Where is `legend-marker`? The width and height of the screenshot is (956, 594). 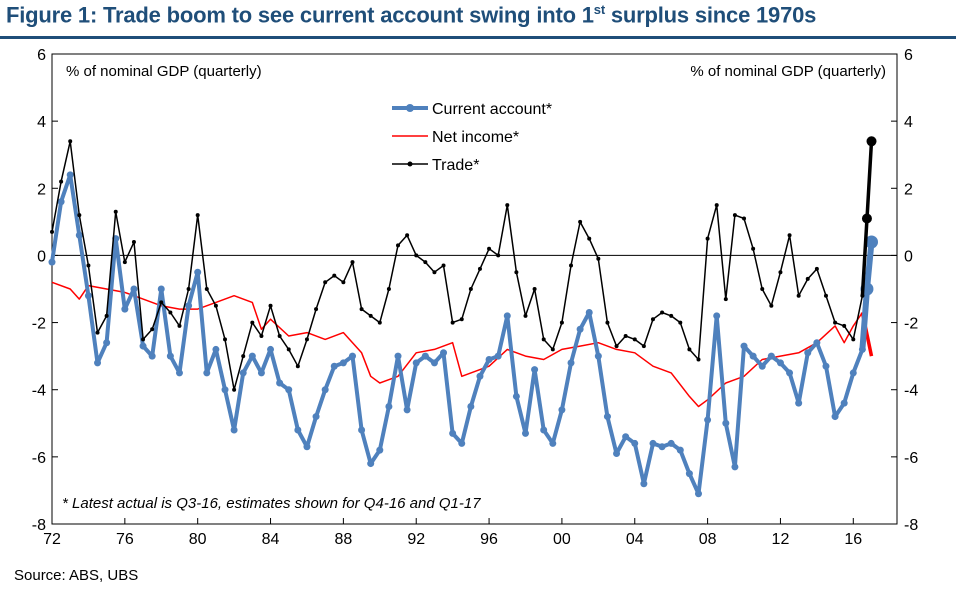 legend-marker is located at coordinates (410, 164).